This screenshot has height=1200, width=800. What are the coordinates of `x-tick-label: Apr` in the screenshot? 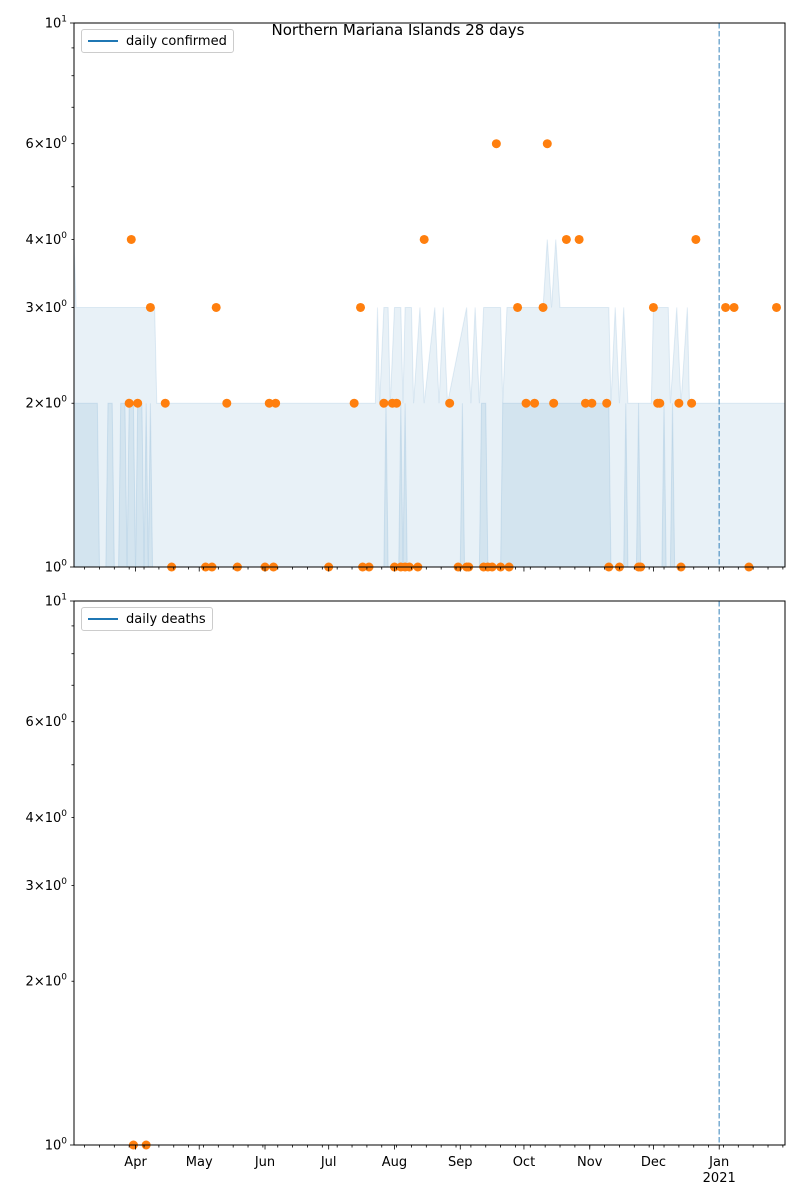 It's located at (135, 1162).